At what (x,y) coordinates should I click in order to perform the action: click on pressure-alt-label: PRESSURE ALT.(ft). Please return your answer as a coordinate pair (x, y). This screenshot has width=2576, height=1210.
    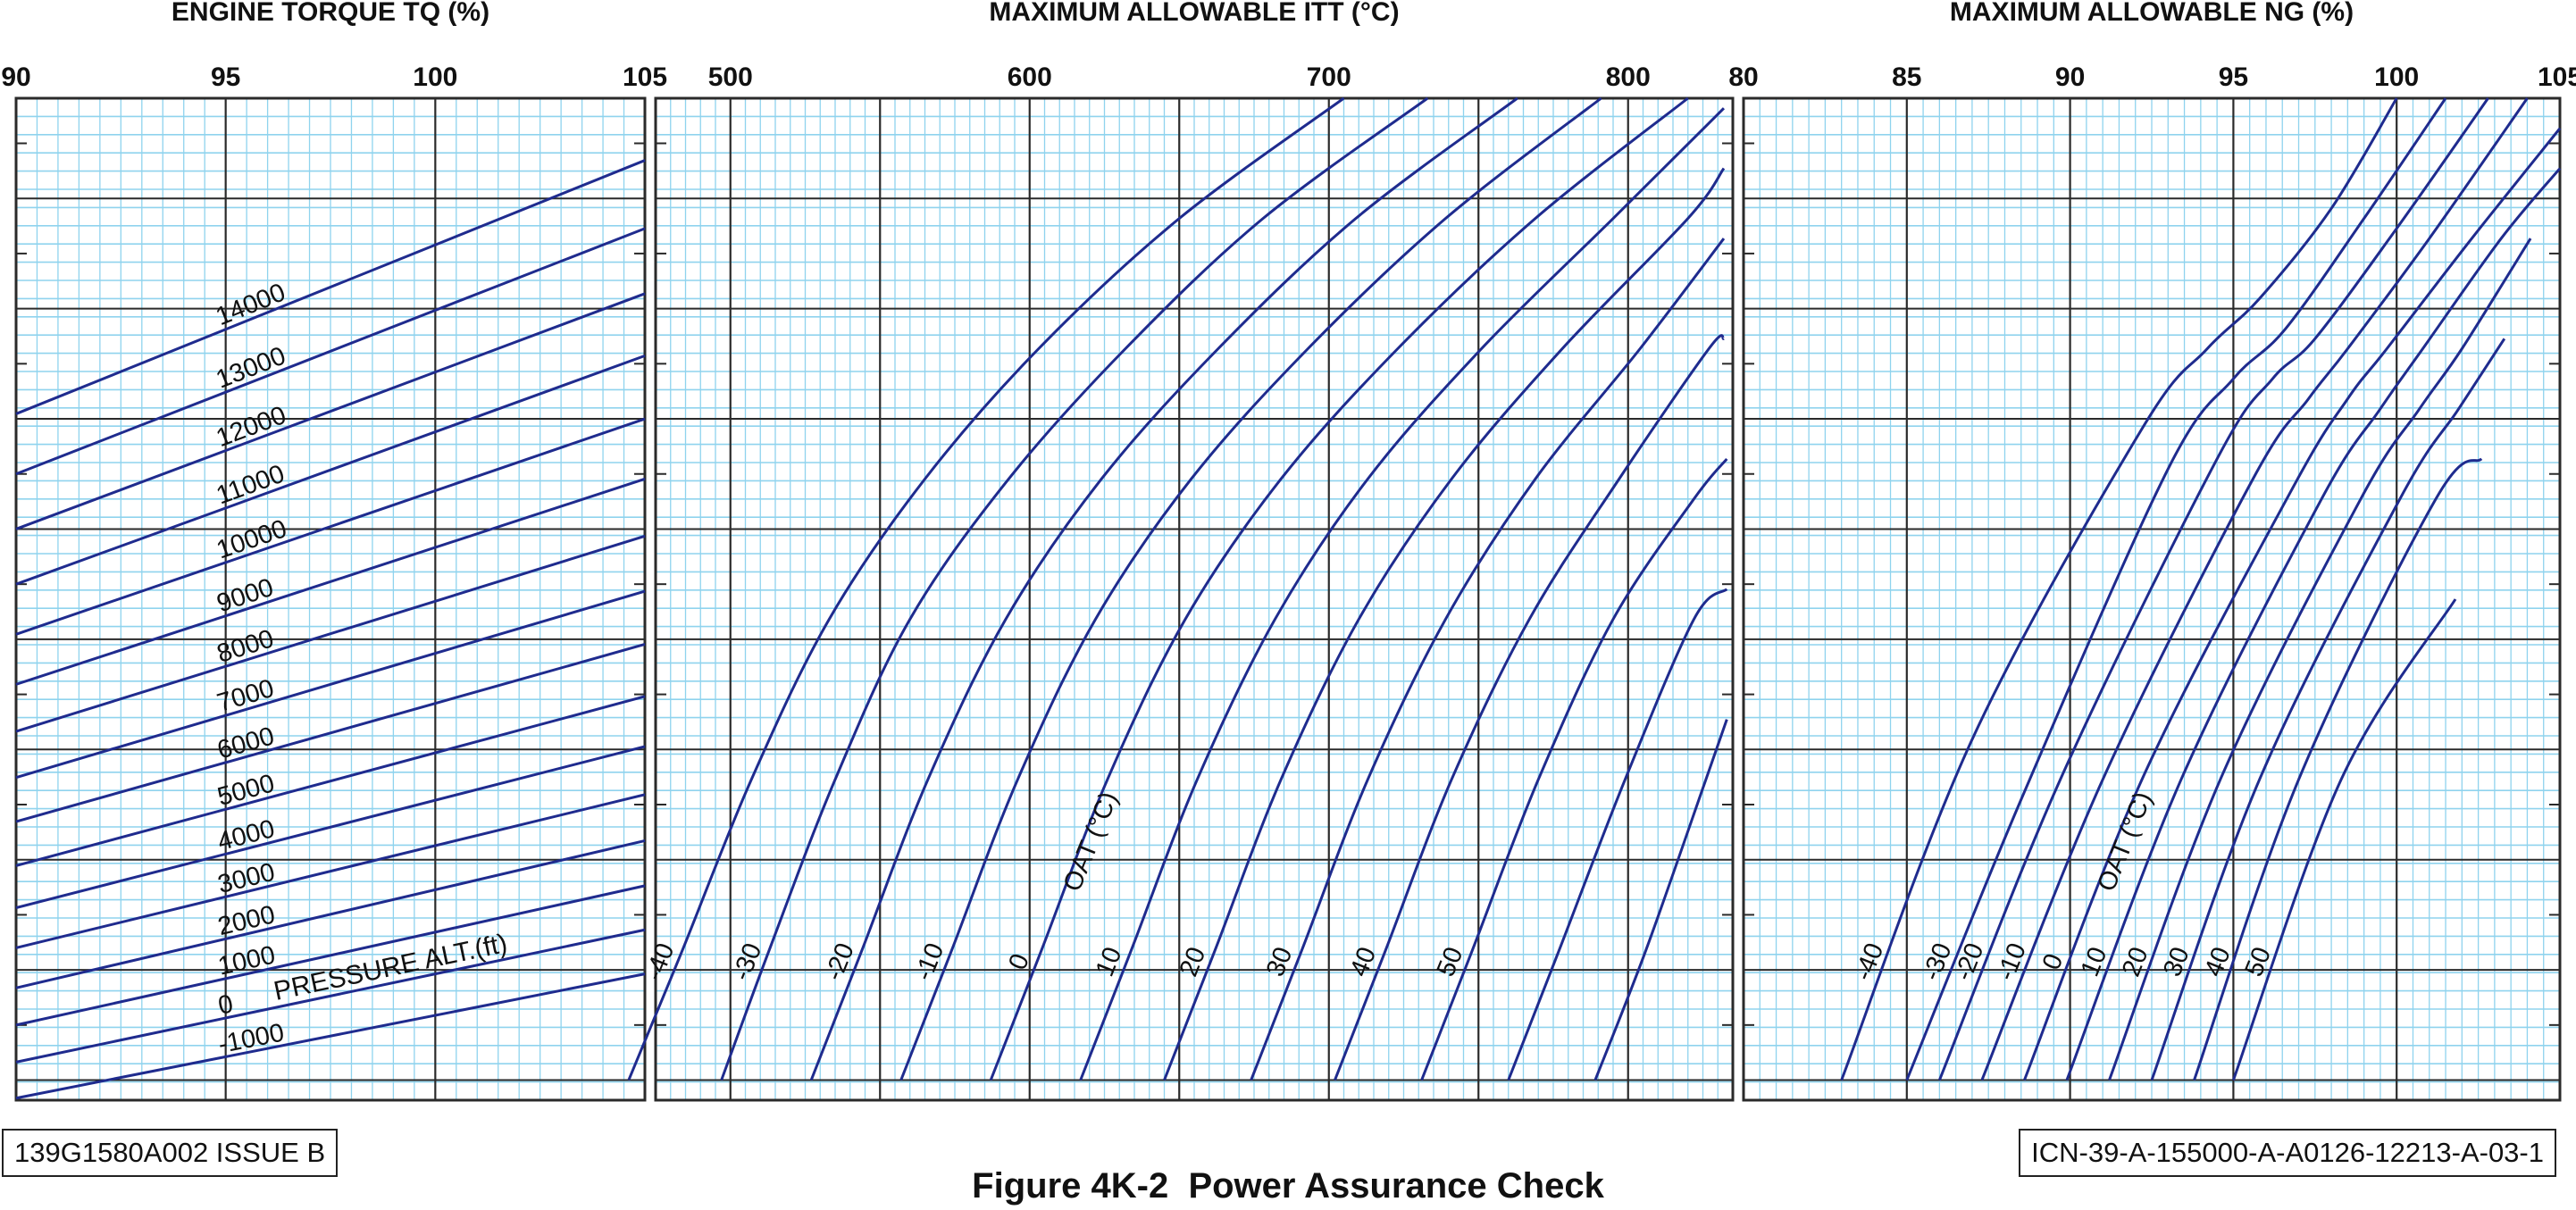
    Looking at the image, I should click on (391, 967).